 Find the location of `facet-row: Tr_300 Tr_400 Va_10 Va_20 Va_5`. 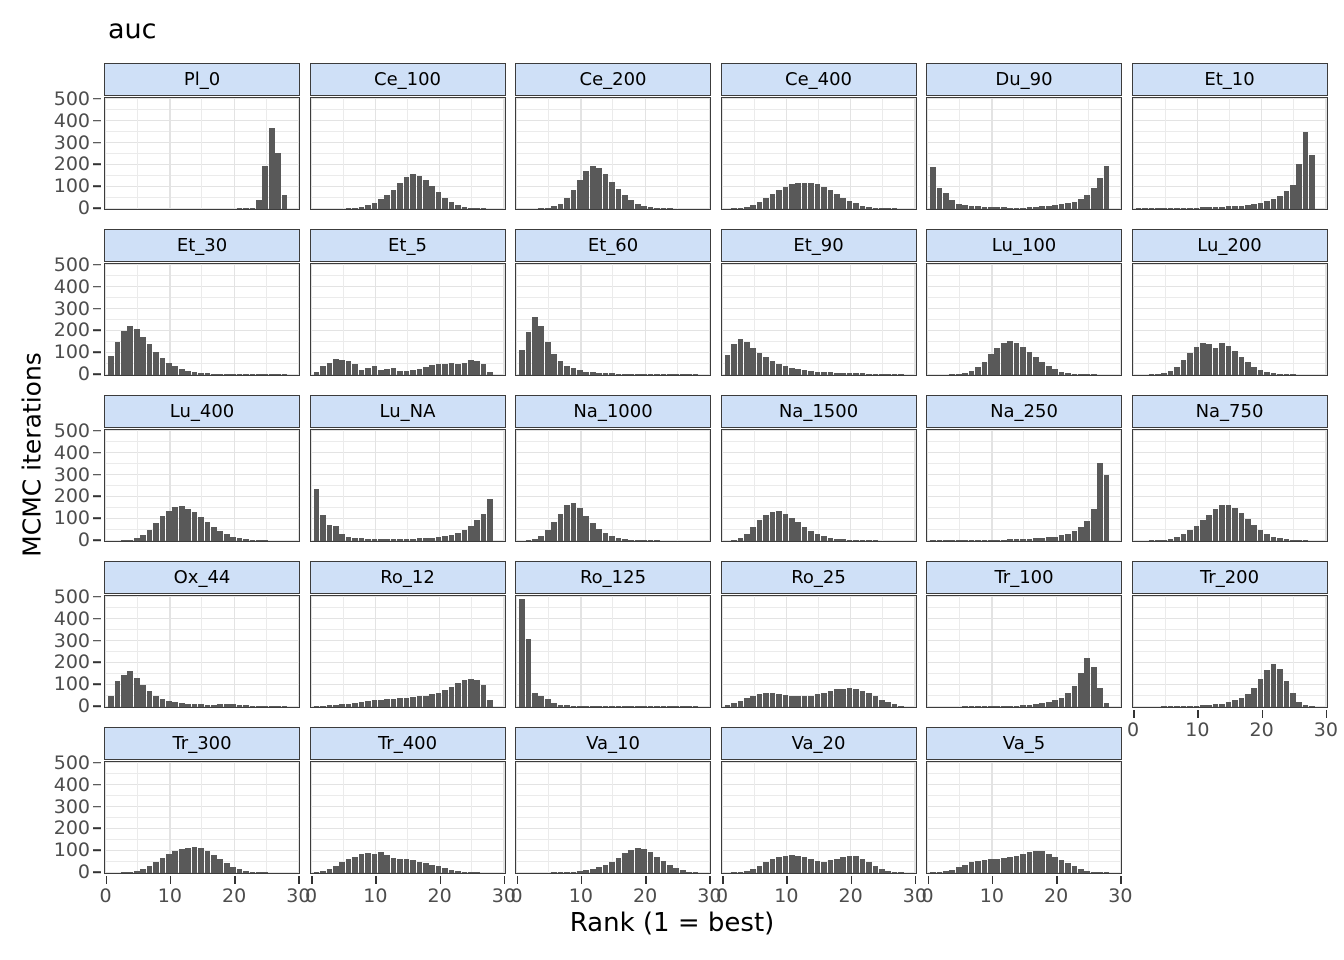

facet-row: Tr_300 Tr_400 Va_10 Va_20 Va_5 is located at coordinates (721, 802).